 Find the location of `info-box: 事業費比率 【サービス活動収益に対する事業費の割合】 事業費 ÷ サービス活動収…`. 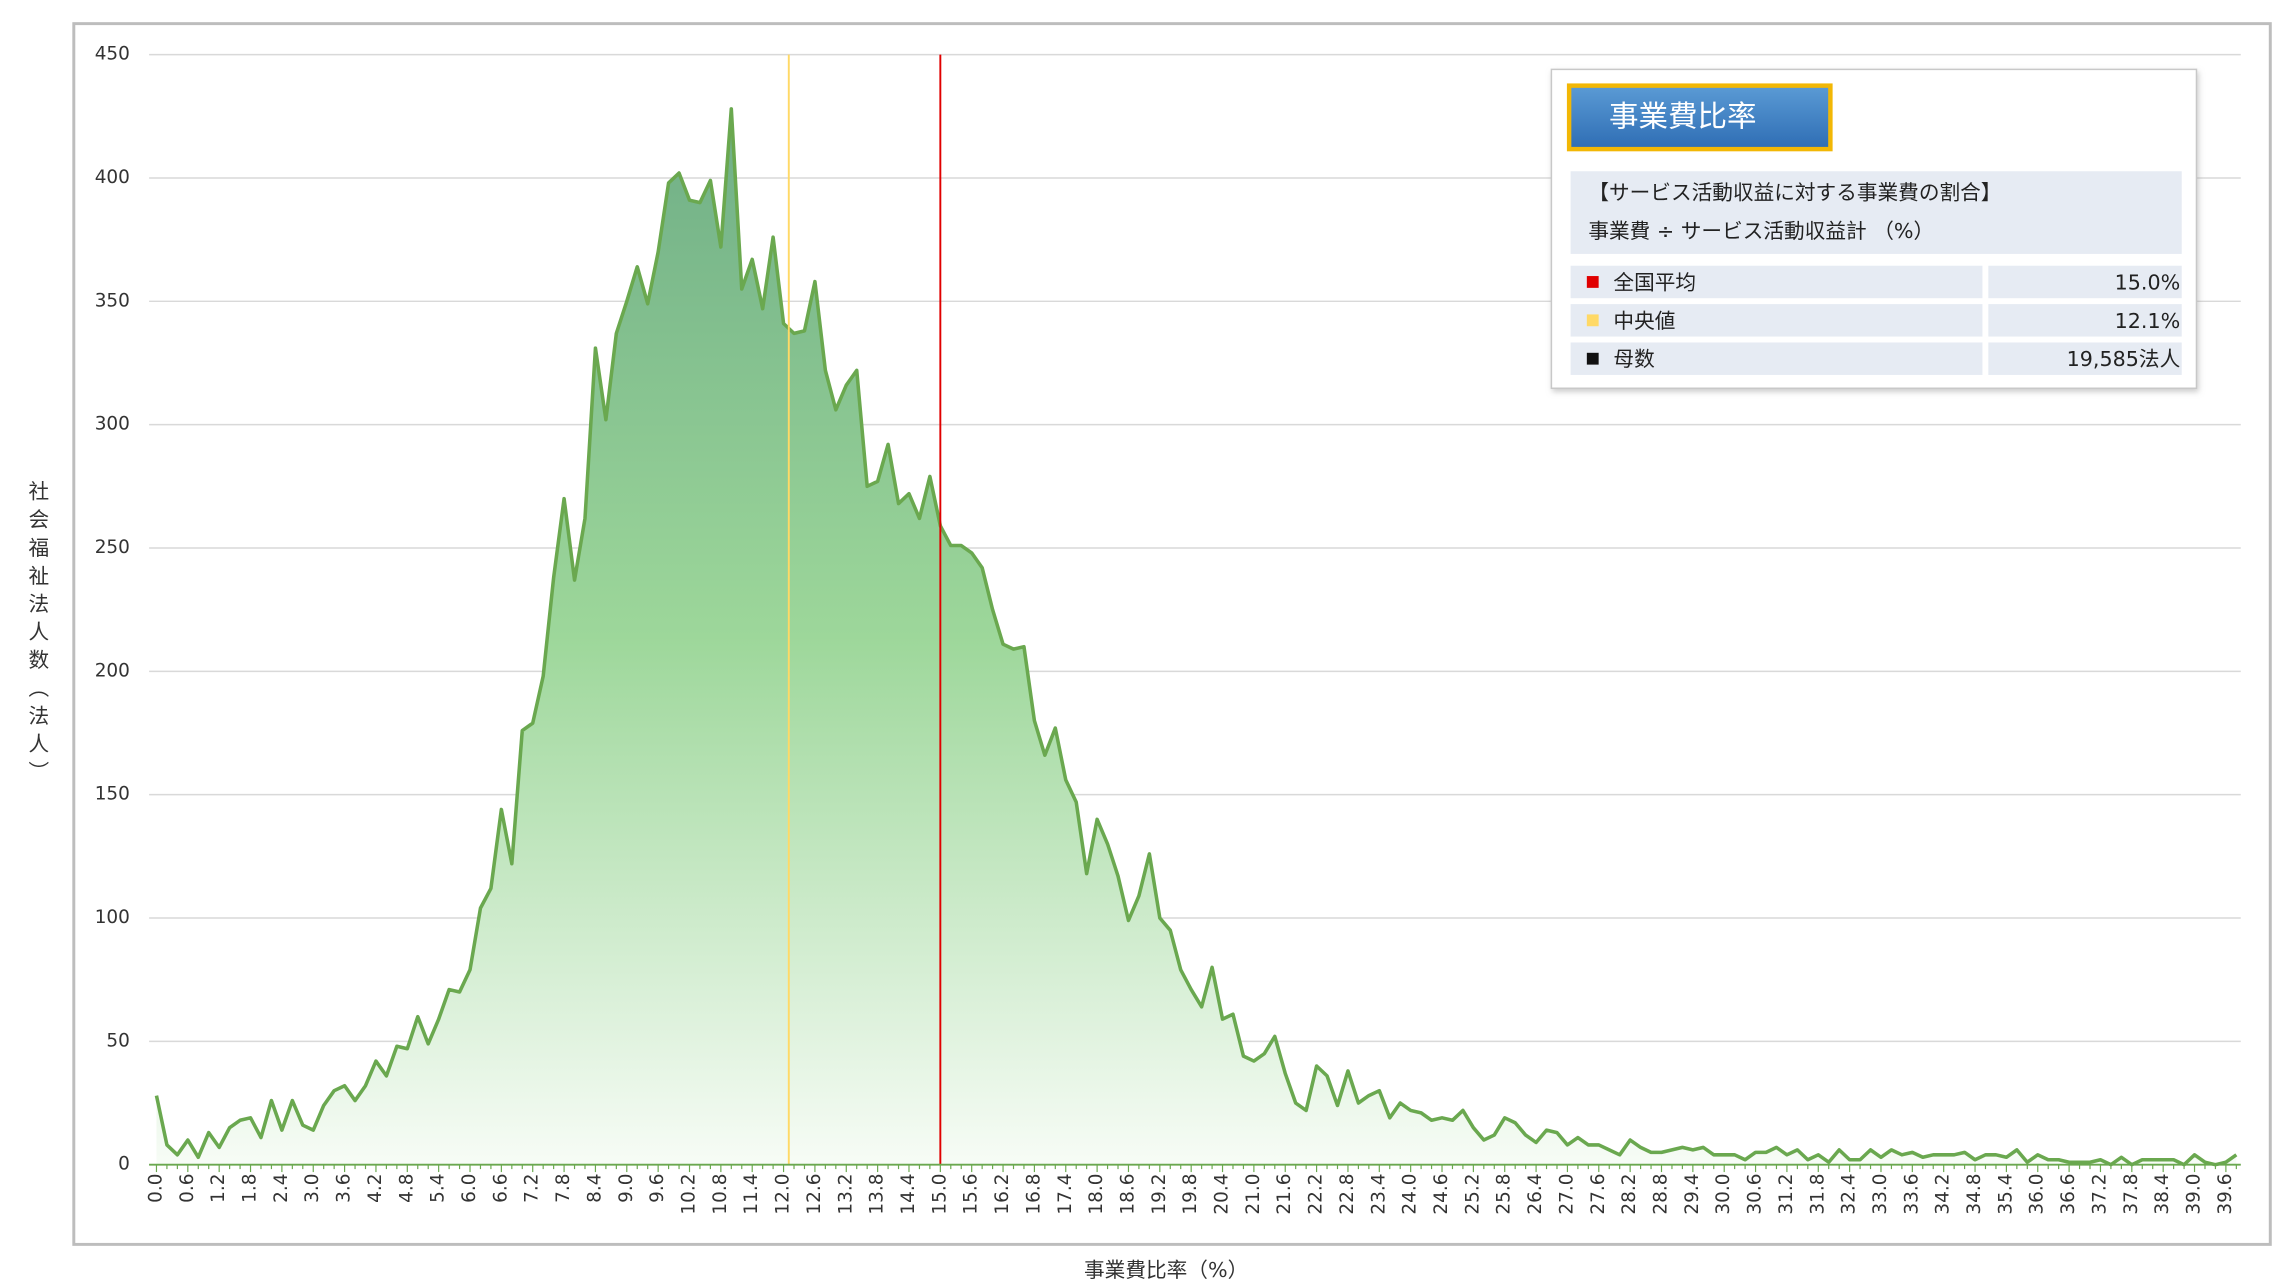

info-box: 事業費比率 【サービス活動収益に対する事業費の割合】 事業費 ÷ サービス活動収… is located at coordinates (1874, 228).